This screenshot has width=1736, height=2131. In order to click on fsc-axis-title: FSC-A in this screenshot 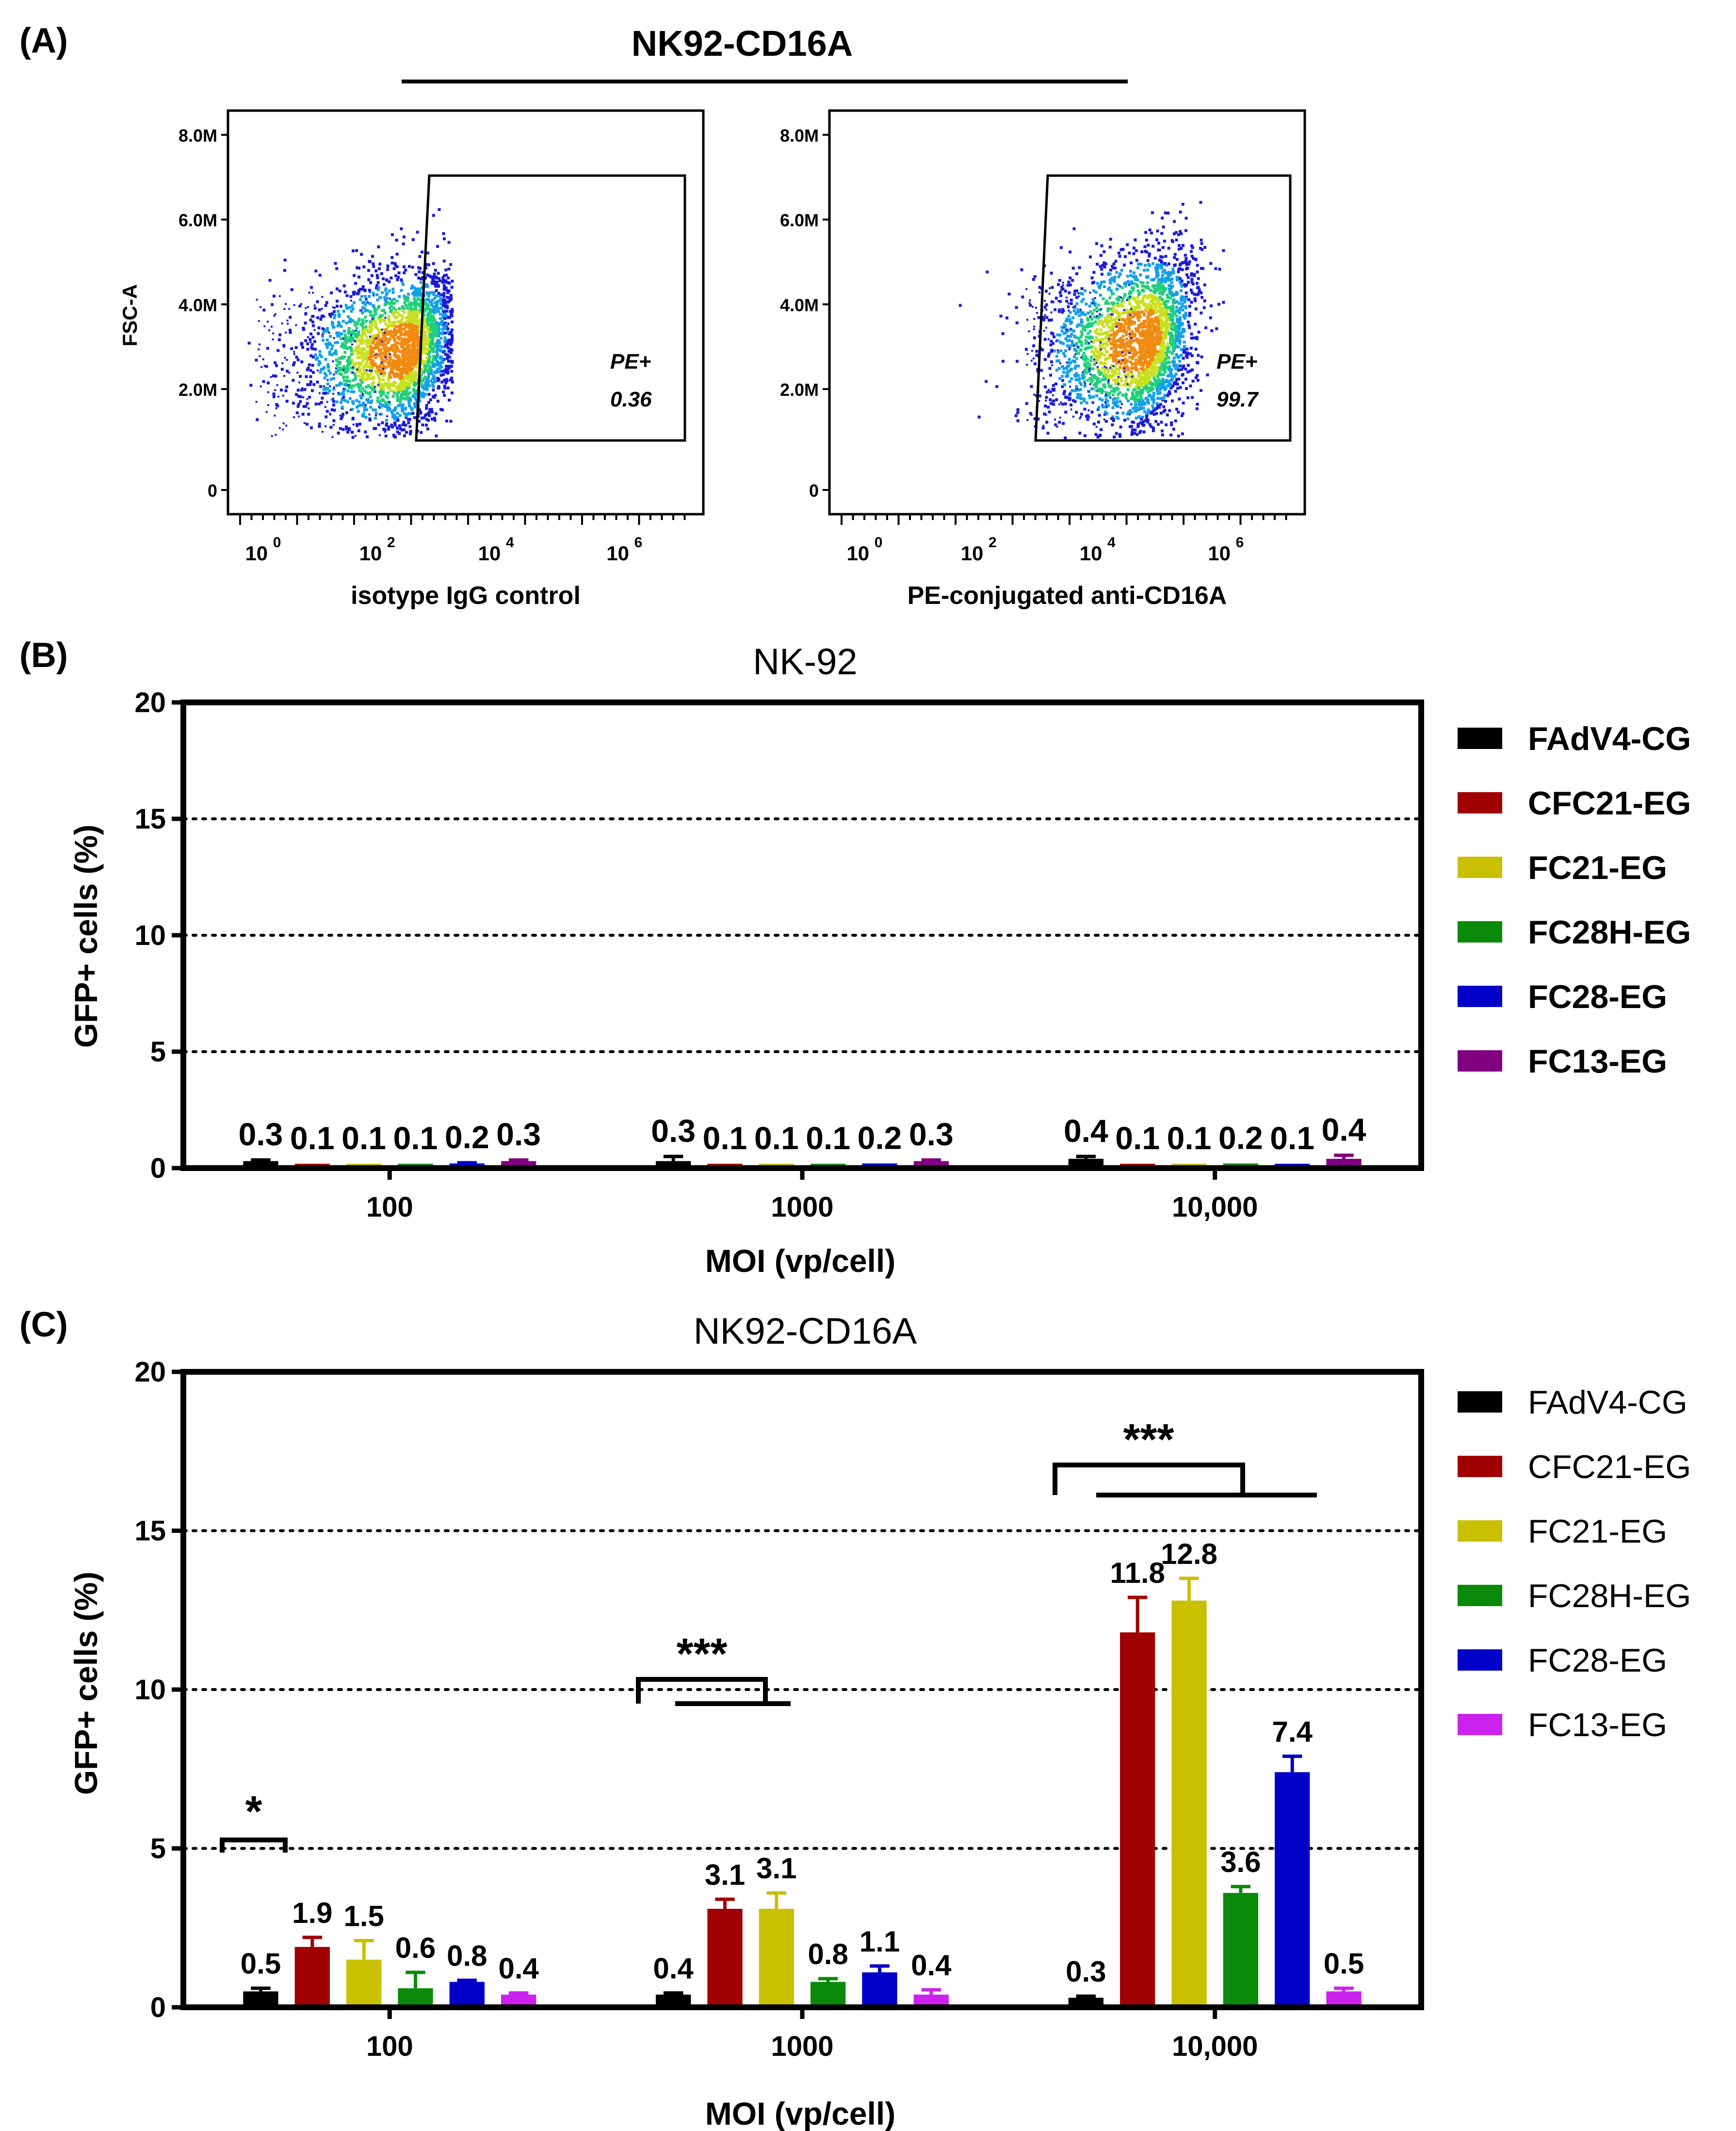, I will do `click(129, 315)`.